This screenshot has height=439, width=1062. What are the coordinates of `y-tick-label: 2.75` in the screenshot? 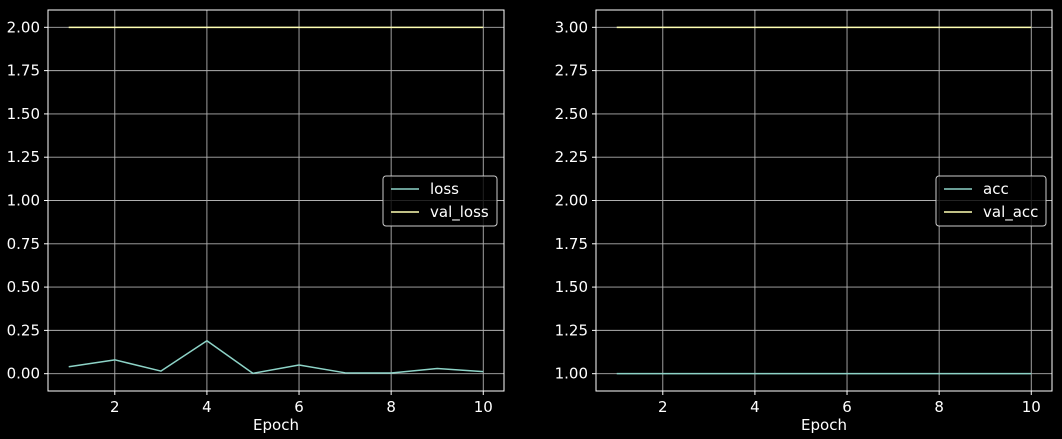 It's located at (571, 71).